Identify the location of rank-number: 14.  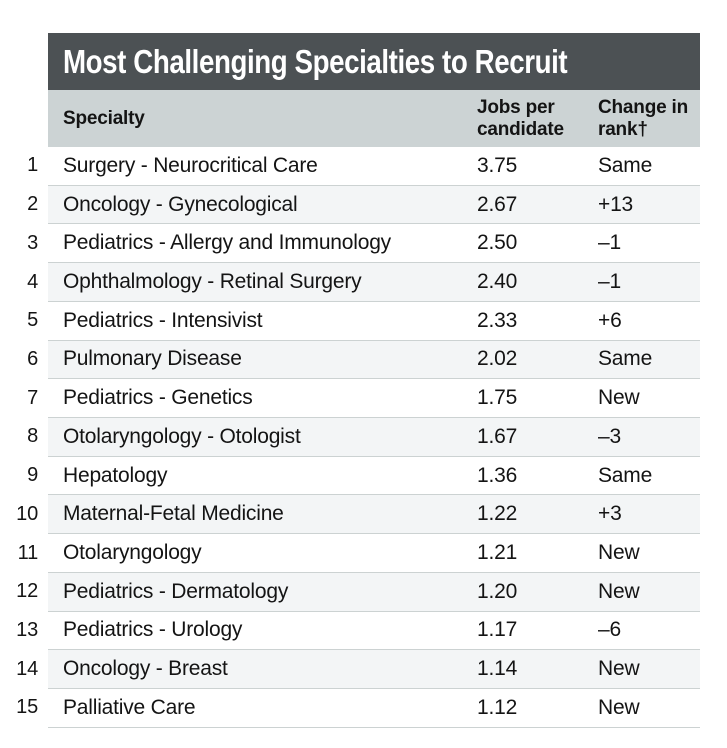
(19, 669).